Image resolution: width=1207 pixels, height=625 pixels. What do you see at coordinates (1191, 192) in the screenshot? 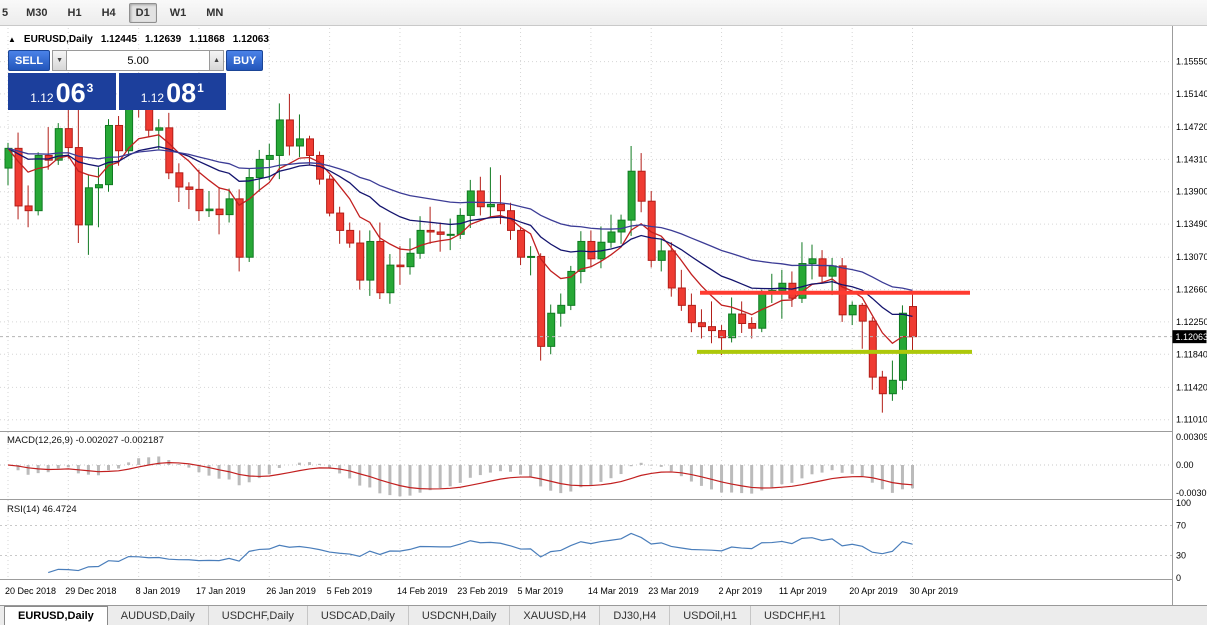
I see `svg-text: 1.13900` at bounding box center [1191, 192].